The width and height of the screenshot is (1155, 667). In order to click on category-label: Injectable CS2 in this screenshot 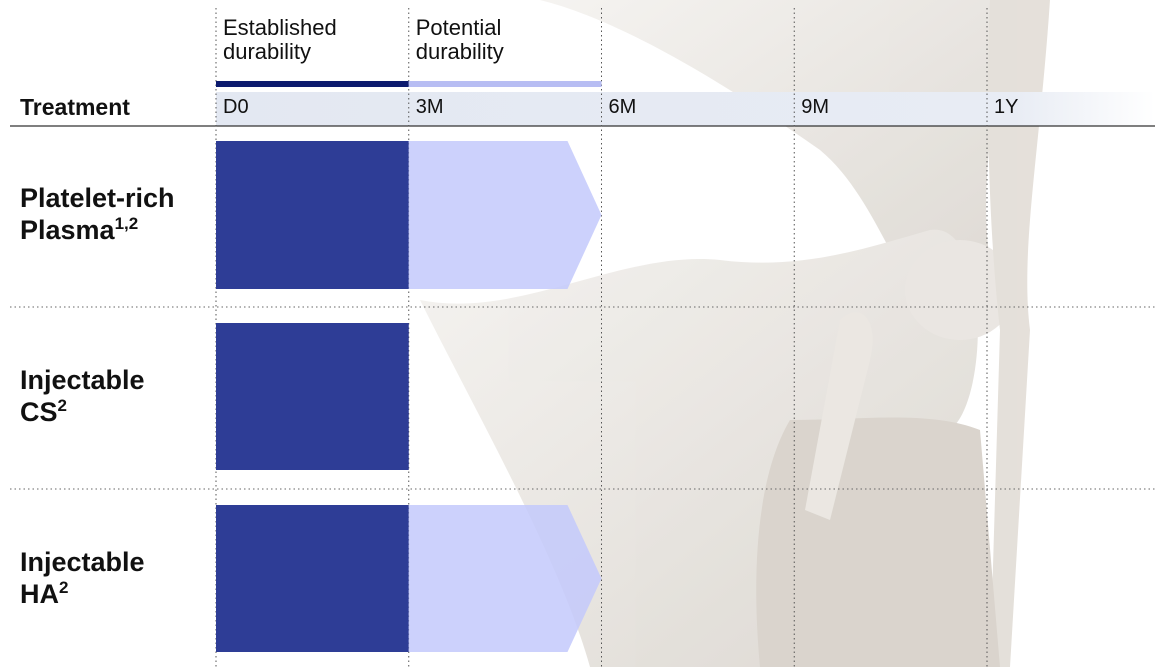, I will do `click(102, 396)`.